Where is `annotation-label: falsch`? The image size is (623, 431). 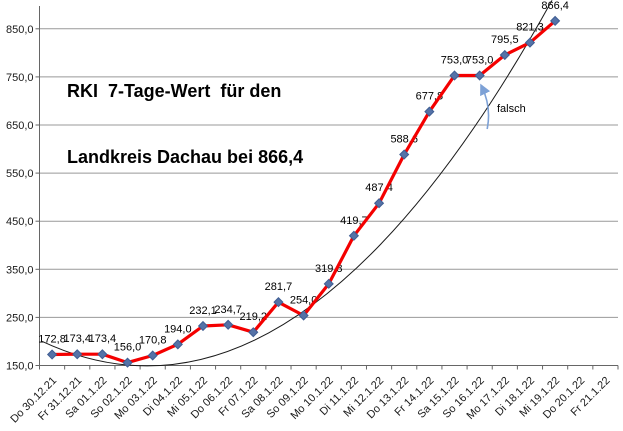 annotation-label: falsch is located at coordinates (511, 109).